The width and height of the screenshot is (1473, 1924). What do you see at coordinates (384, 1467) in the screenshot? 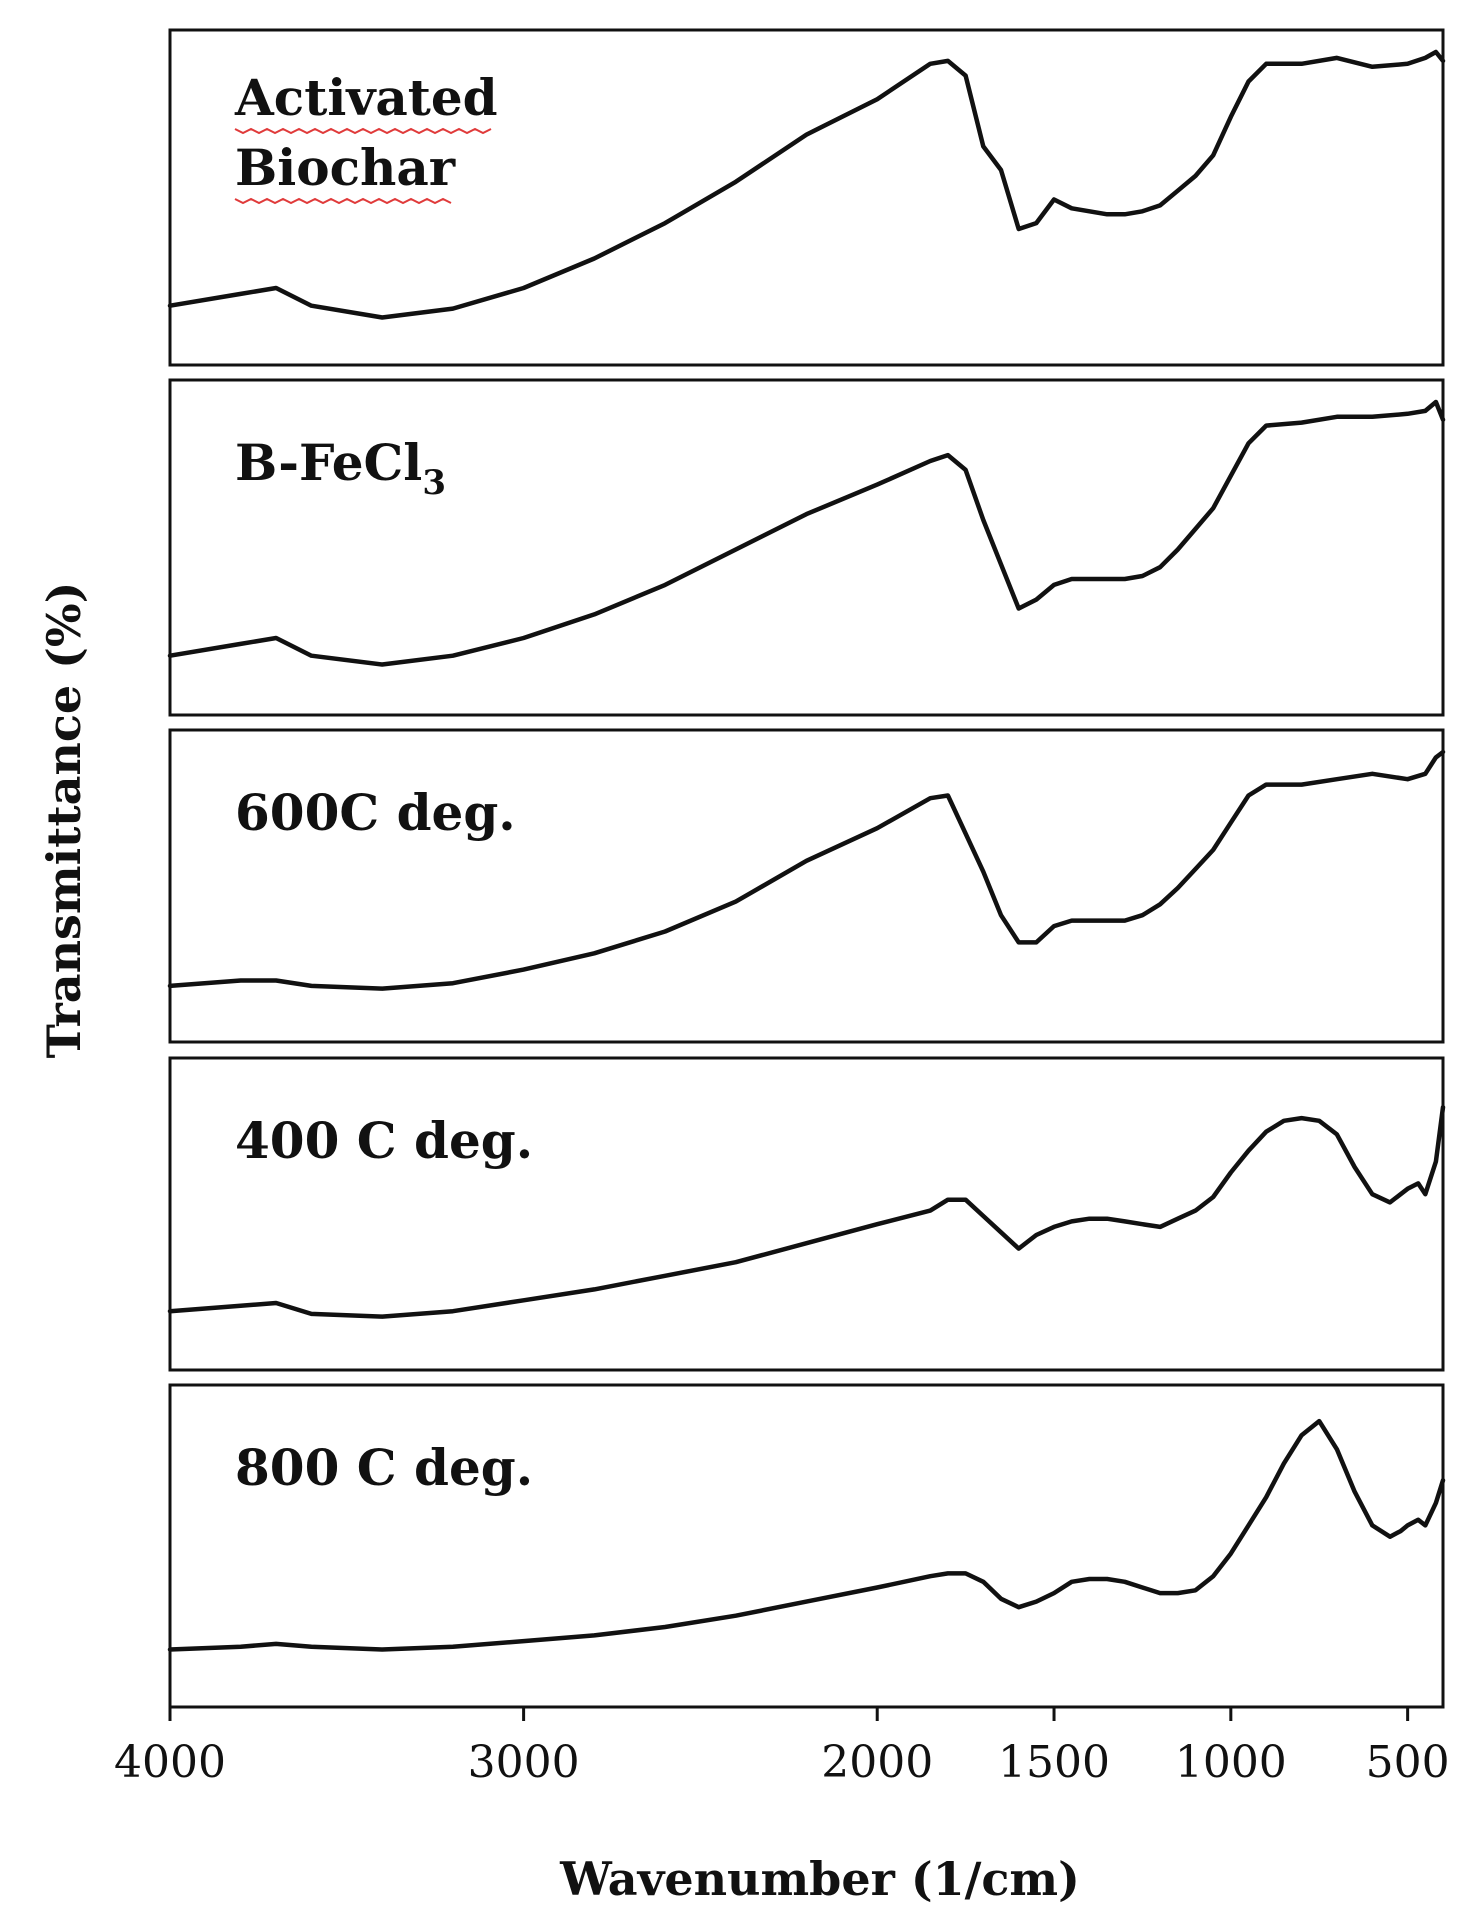
I see `panel-label: 800 C deg.` at bounding box center [384, 1467].